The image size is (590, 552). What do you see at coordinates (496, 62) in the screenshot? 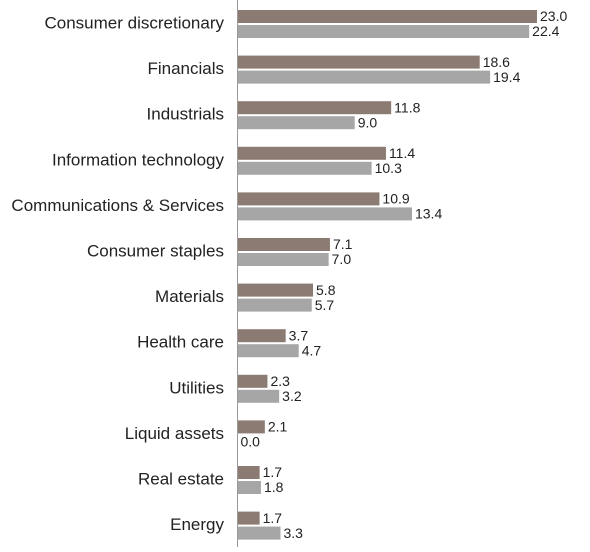
I see `value-label-financials-series-1: 18.6` at bounding box center [496, 62].